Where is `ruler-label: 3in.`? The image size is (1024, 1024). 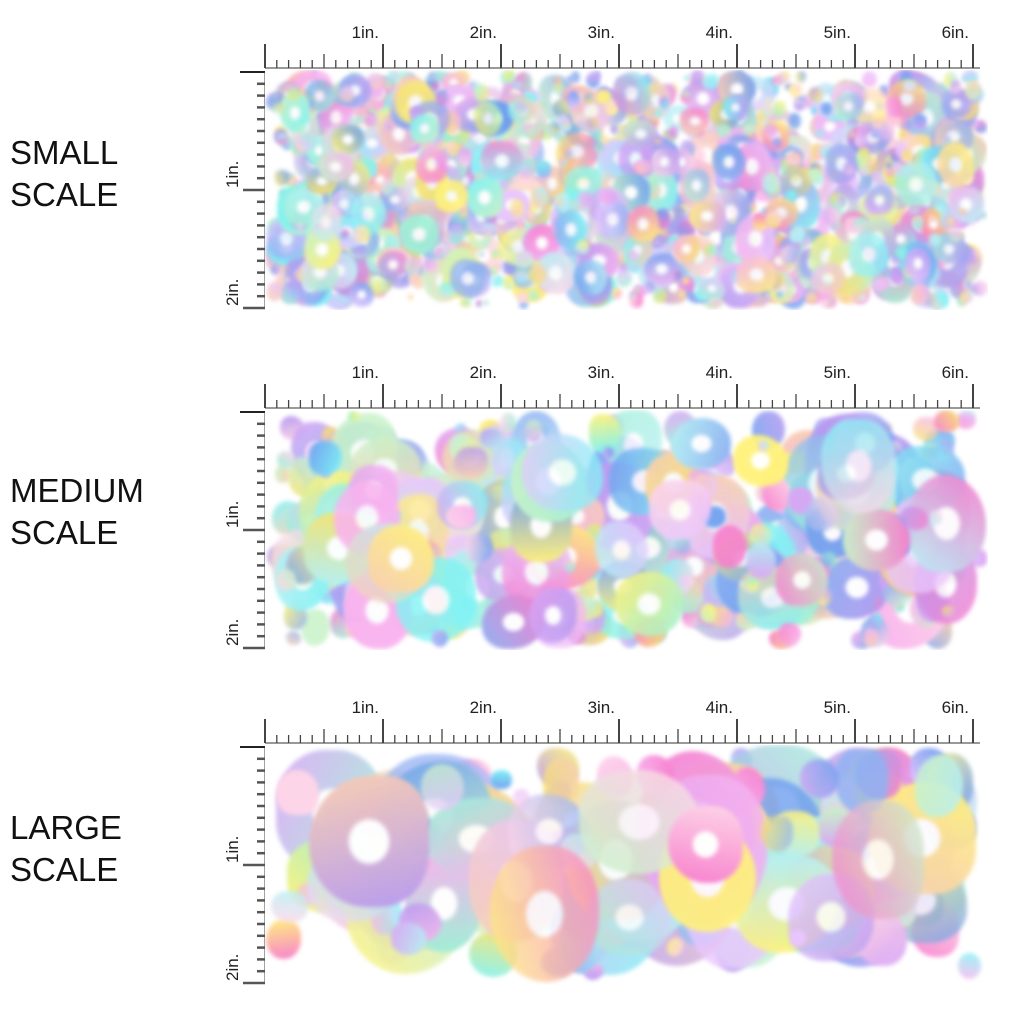 ruler-label: 3in. is located at coordinates (601, 707).